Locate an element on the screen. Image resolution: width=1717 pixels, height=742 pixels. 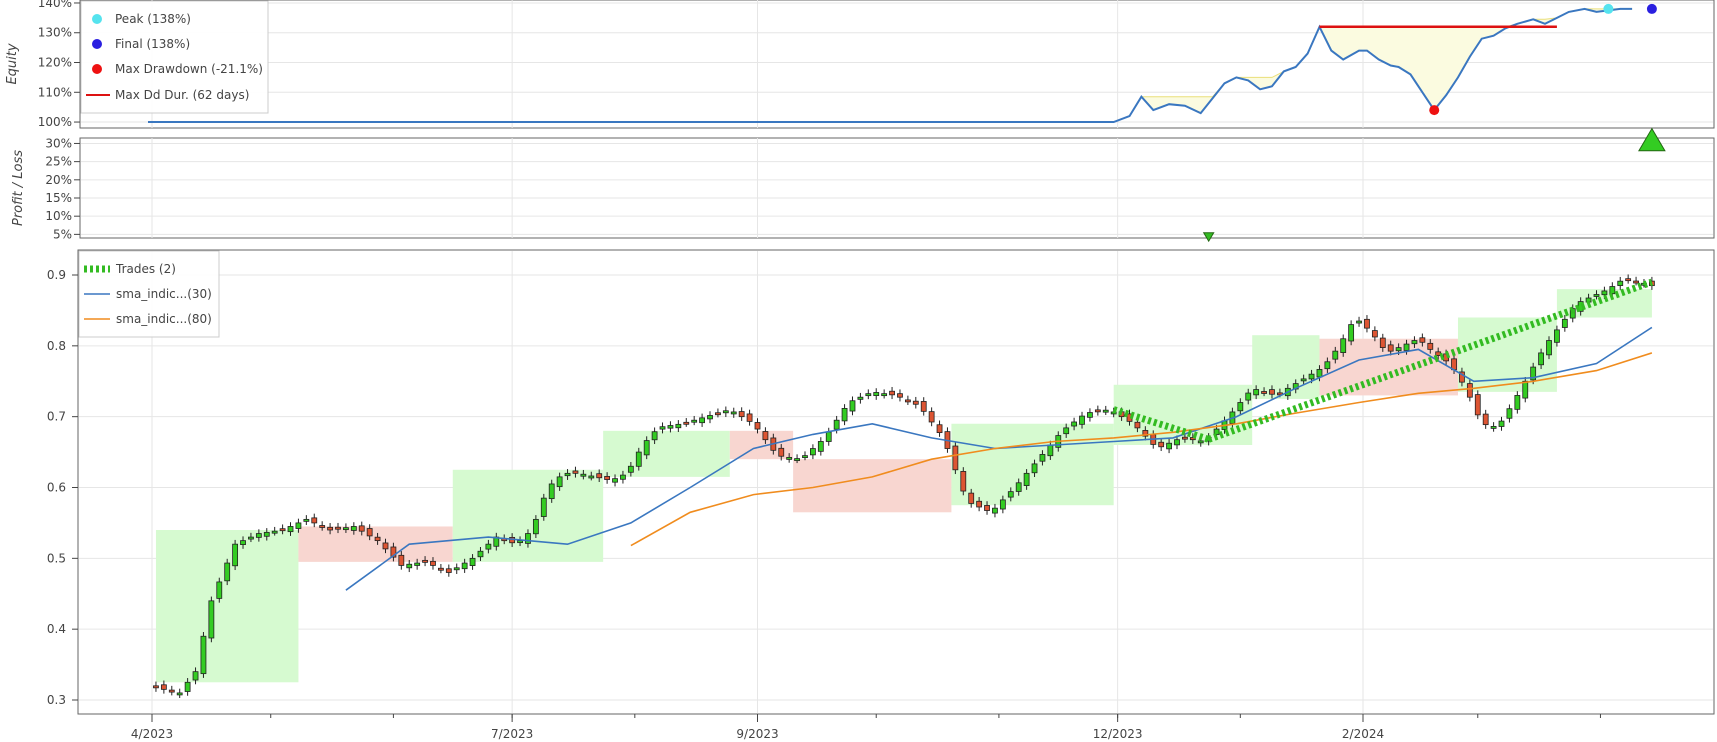
price-y-ticks: 0.3 0.4 0.5 0.6 0.7 0.8 0.9 is located at coordinates (62, 487).